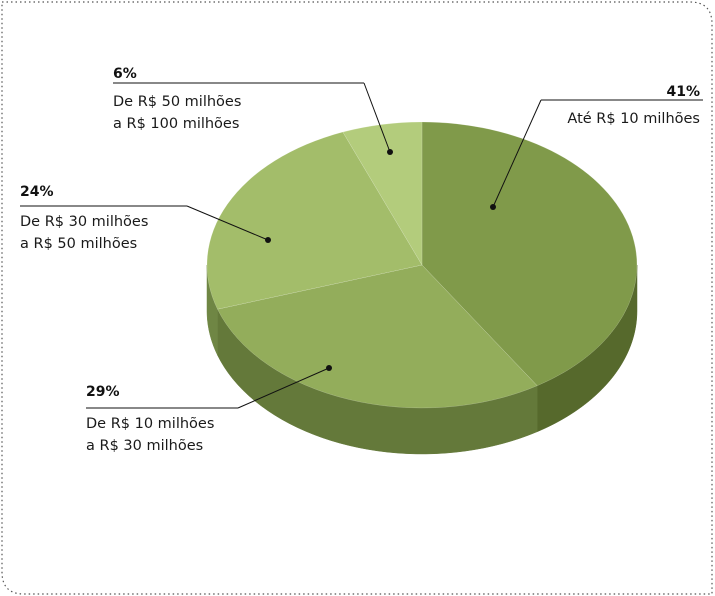  What do you see at coordinates (37, 192) in the screenshot?
I see `slice-value-label: 24%` at bounding box center [37, 192].